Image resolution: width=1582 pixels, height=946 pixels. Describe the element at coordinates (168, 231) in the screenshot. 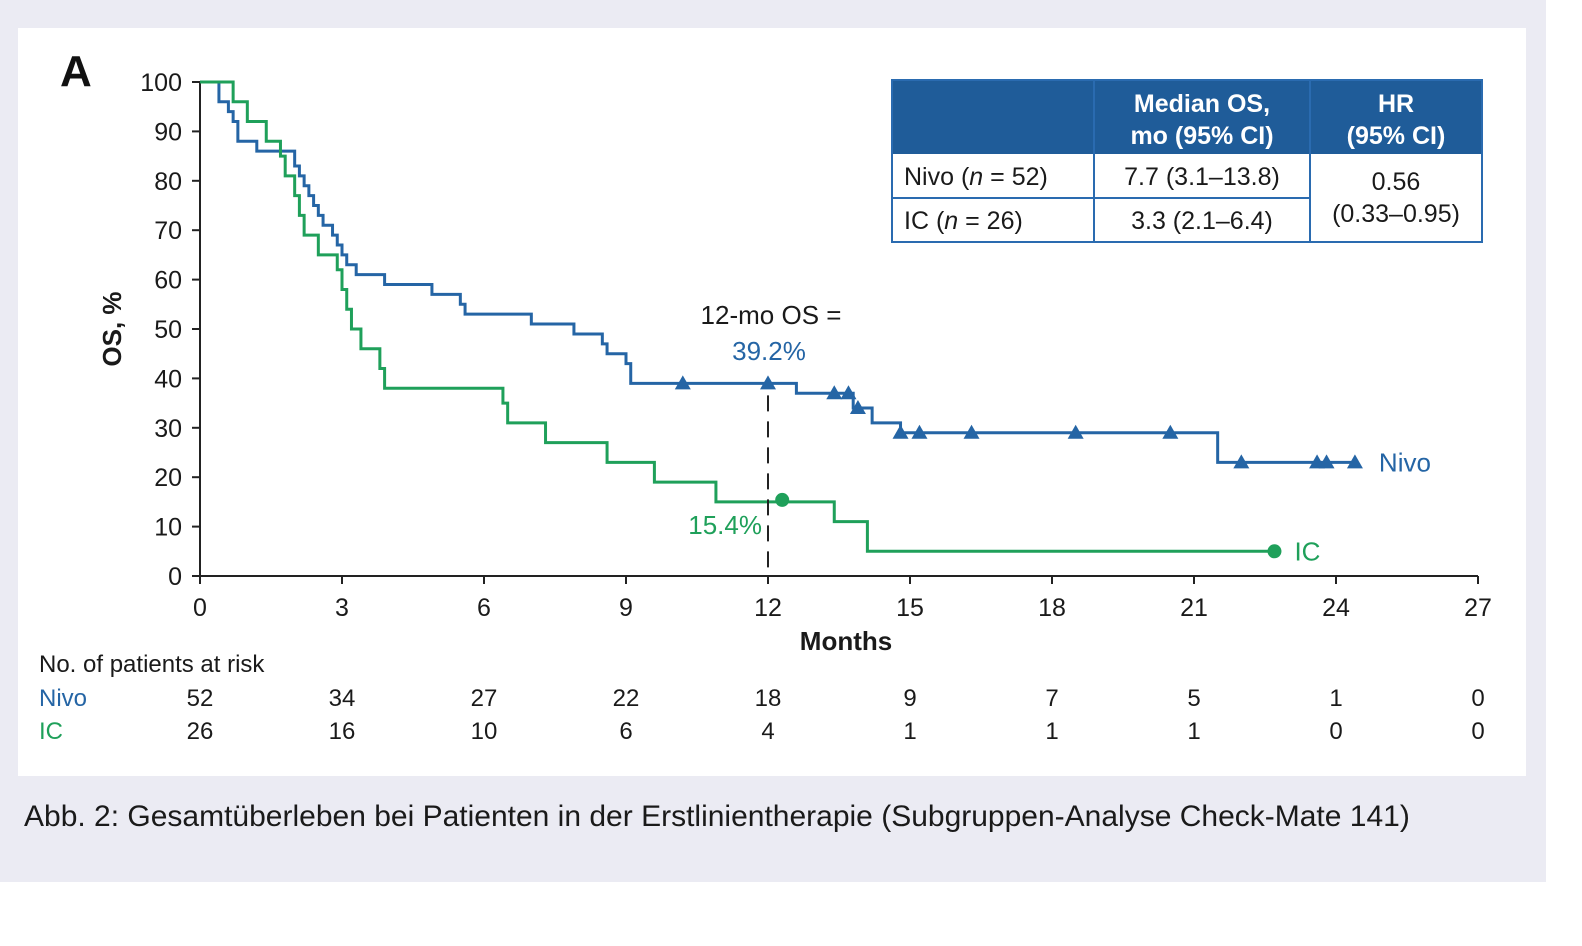

I see `y-tick-label: 70` at that location.